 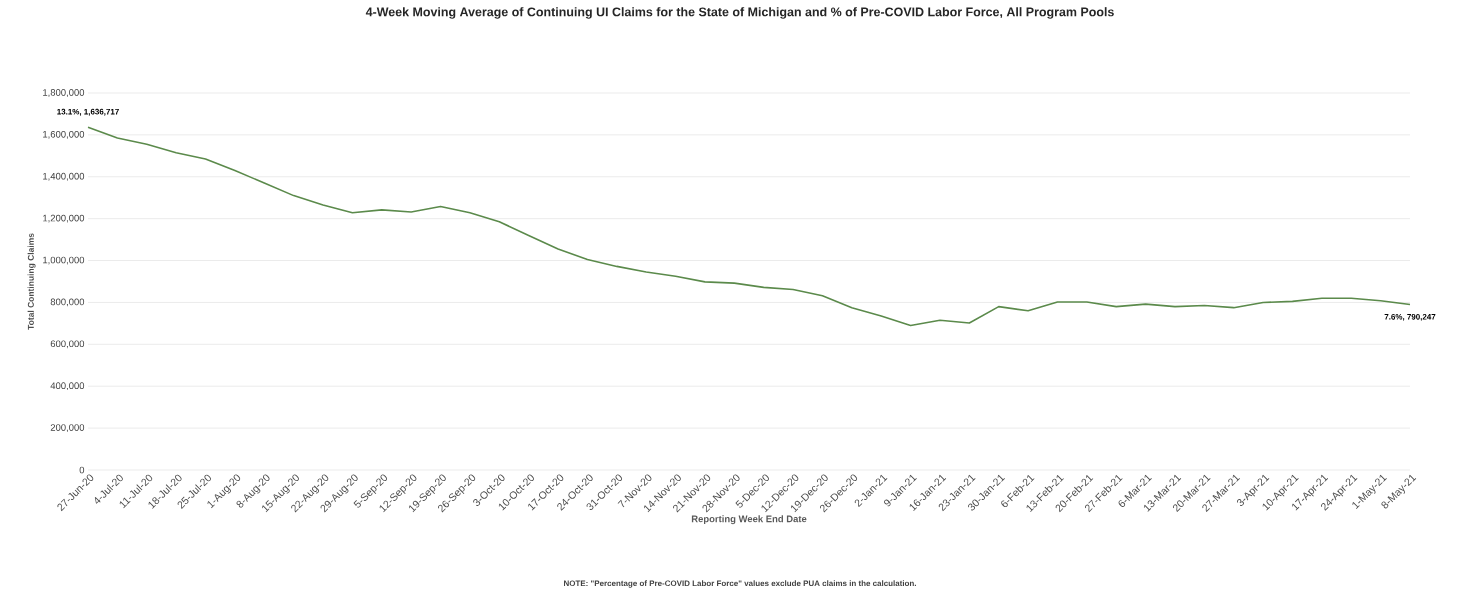 What do you see at coordinates (64, 93) in the screenshot?
I see `y-tick-label: 1,800,000` at bounding box center [64, 93].